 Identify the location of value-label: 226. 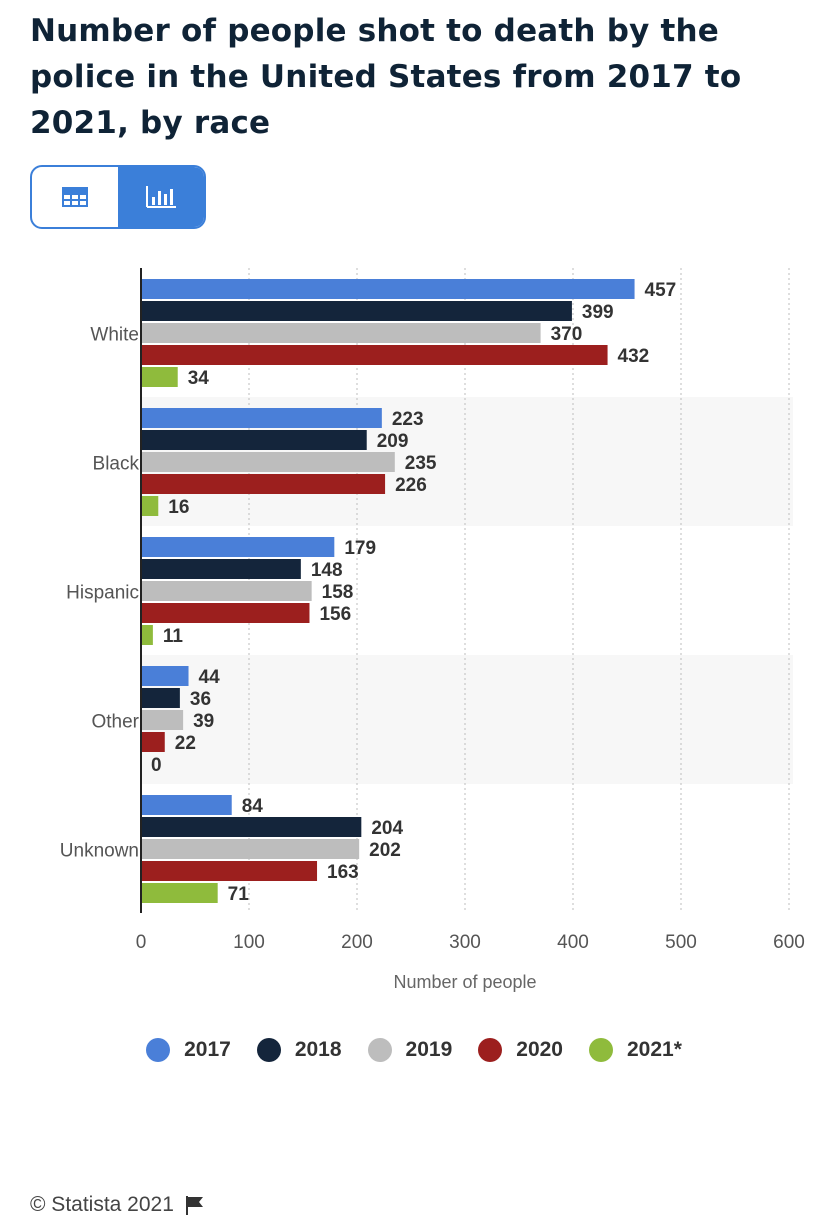
(411, 485).